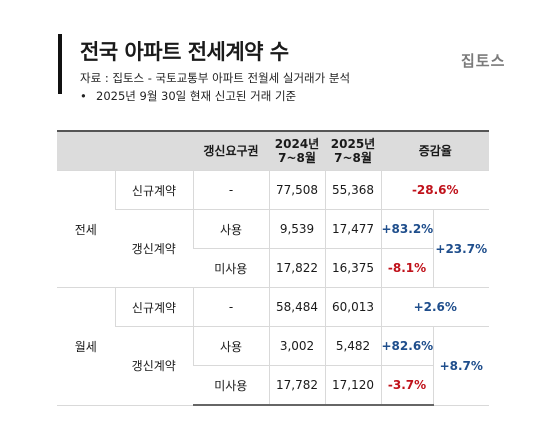 Image resolution: width=546 pixels, height=425 pixels. I want to click on renewal-total-change-cell: +8.7%, so click(460, 366).